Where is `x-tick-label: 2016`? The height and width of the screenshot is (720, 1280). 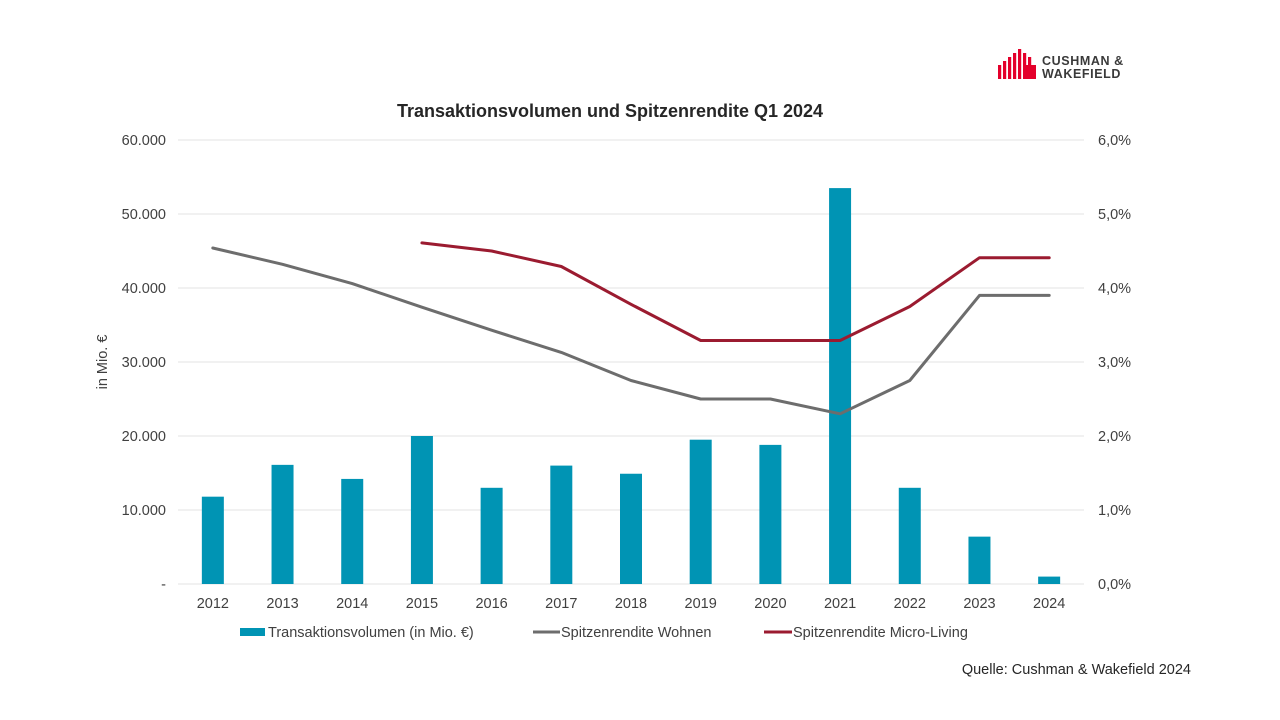
x-tick-label: 2016 is located at coordinates (491, 604).